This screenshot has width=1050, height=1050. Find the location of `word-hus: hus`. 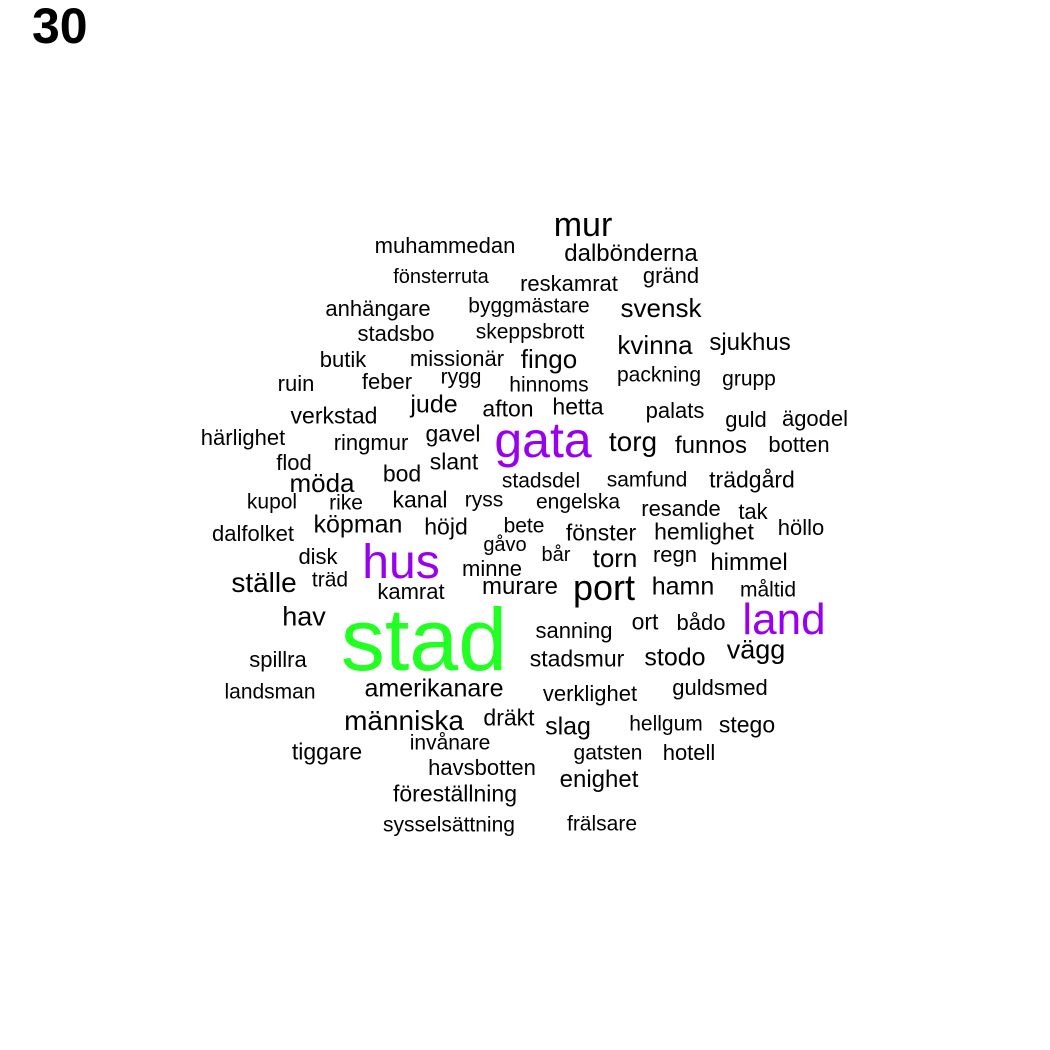

word-hus: hus is located at coordinates (401, 562).